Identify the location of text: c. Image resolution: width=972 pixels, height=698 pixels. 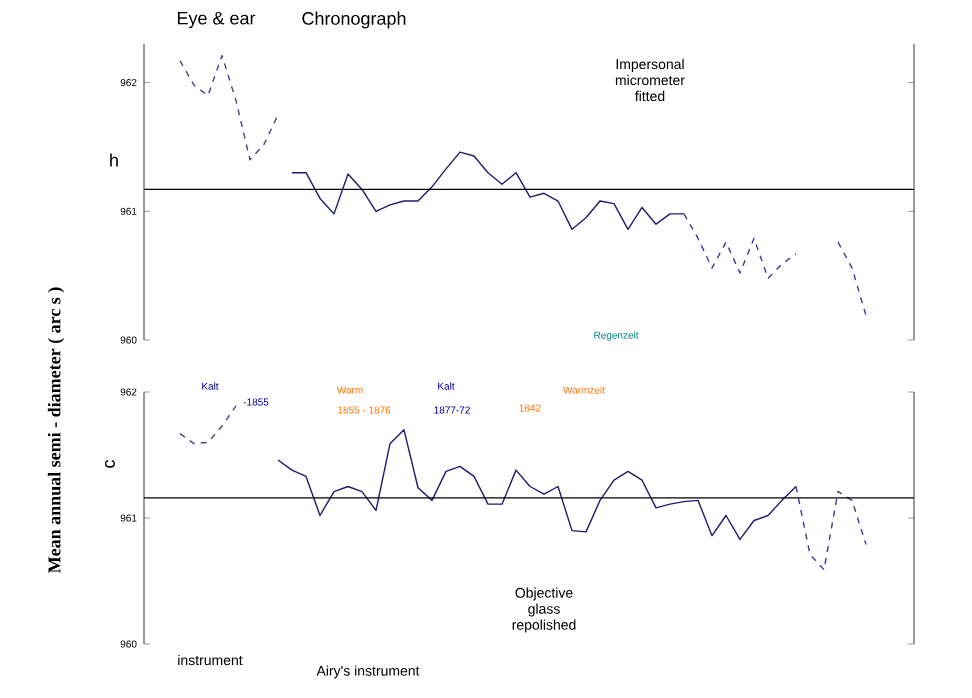
(110, 463).